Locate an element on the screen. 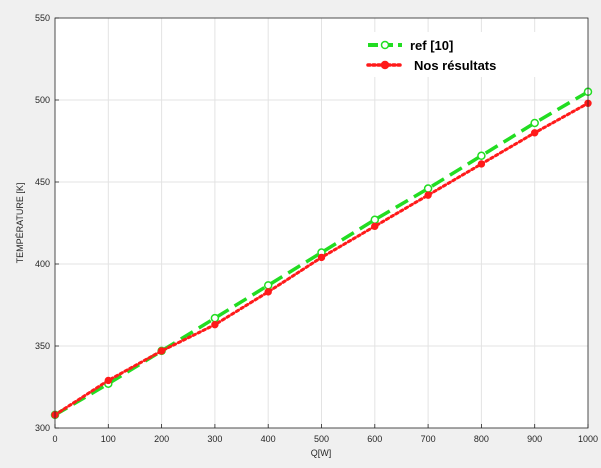 The height and width of the screenshot is (468, 601). x-tick-label: 300 is located at coordinates (214, 439).